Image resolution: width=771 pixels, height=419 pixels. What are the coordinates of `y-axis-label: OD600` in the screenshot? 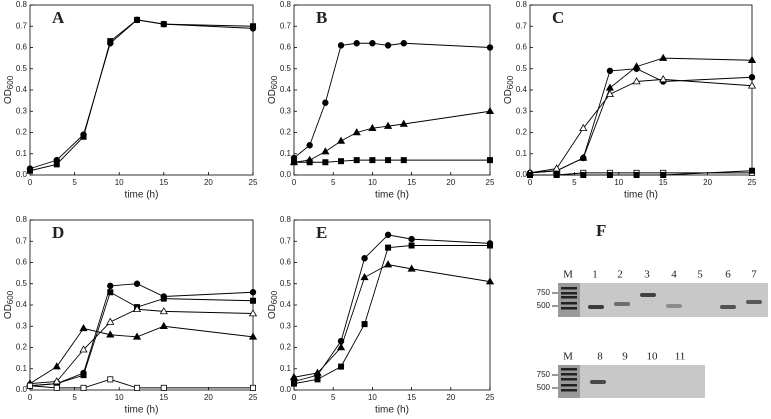 It's located at (273, 304).